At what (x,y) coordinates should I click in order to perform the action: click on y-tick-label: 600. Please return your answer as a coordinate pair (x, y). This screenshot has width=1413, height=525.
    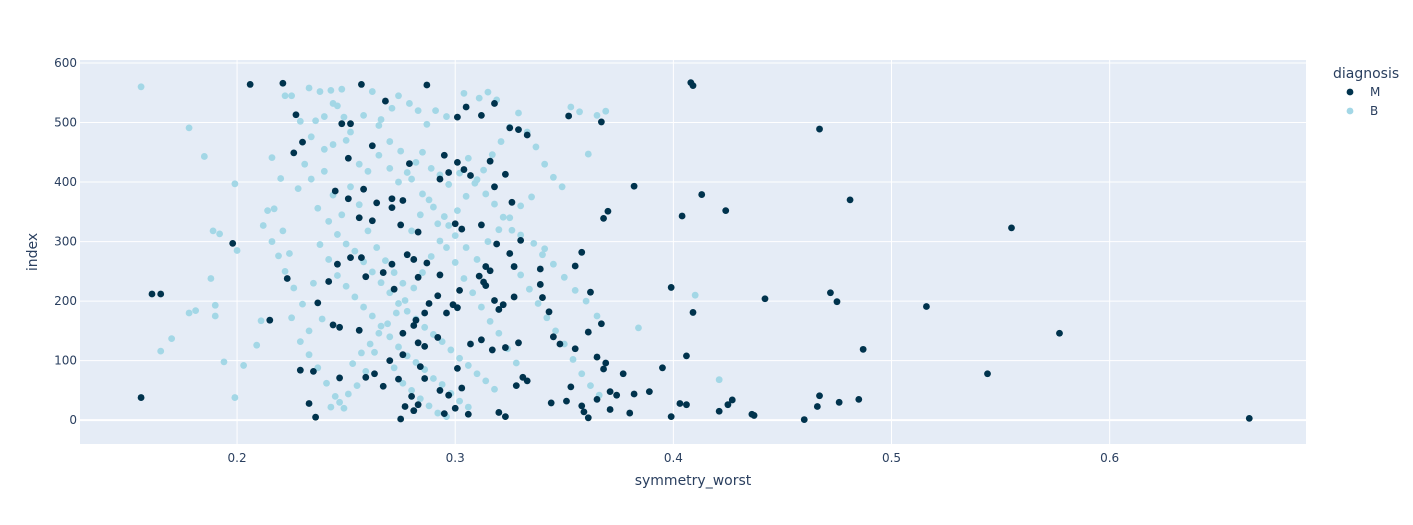
    Looking at the image, I should click on (65, 63).